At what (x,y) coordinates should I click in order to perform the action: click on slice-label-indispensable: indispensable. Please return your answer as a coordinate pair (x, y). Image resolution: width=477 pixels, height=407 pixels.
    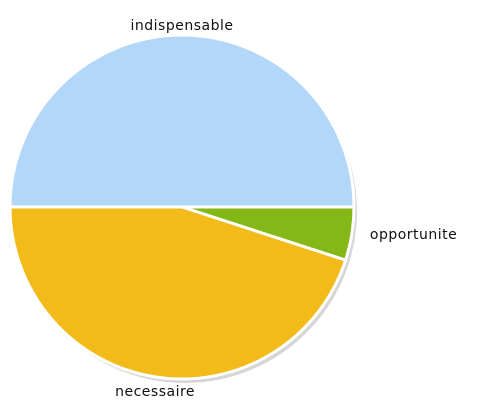
    Looking at the image, I should click on (182, 26).